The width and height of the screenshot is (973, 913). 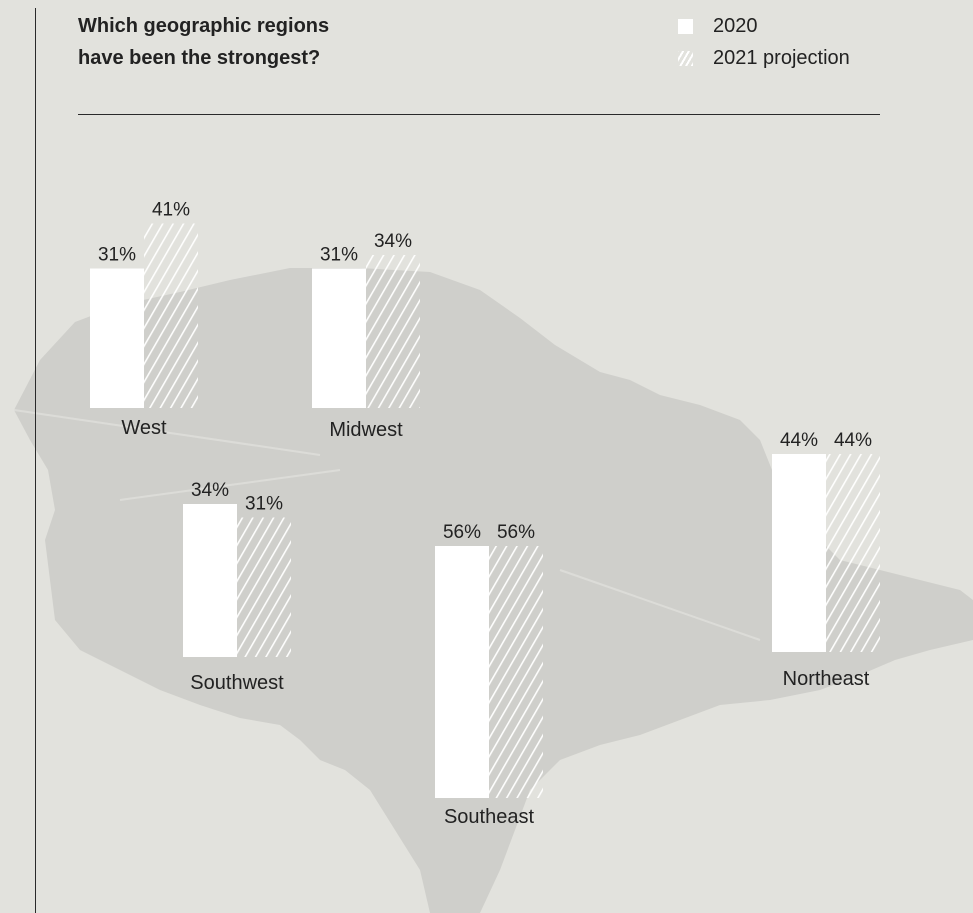 I want to click on bar-southwest-2021-projection, so click(x=264, y=587).